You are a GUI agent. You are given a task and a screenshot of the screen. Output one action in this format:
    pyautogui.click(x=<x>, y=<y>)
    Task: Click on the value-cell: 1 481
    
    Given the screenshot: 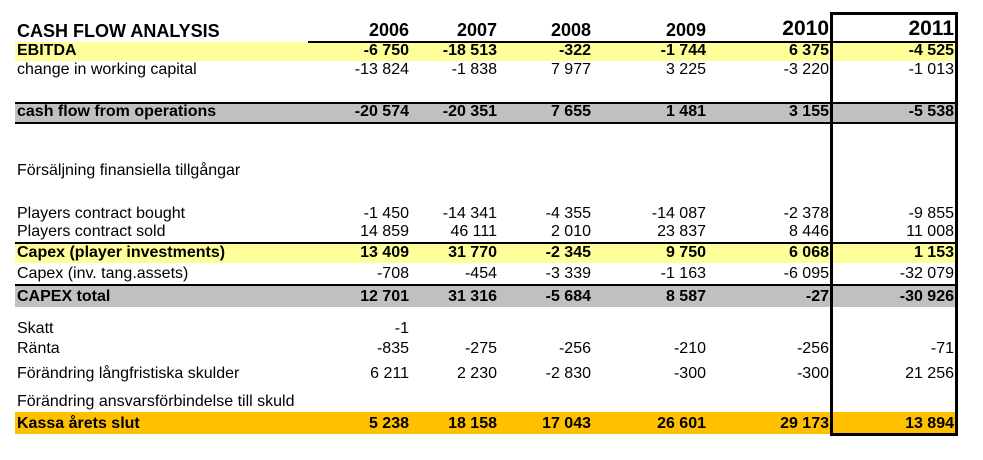 What is the action you would take?
    pyautogui.click(x=651, y=113)
    